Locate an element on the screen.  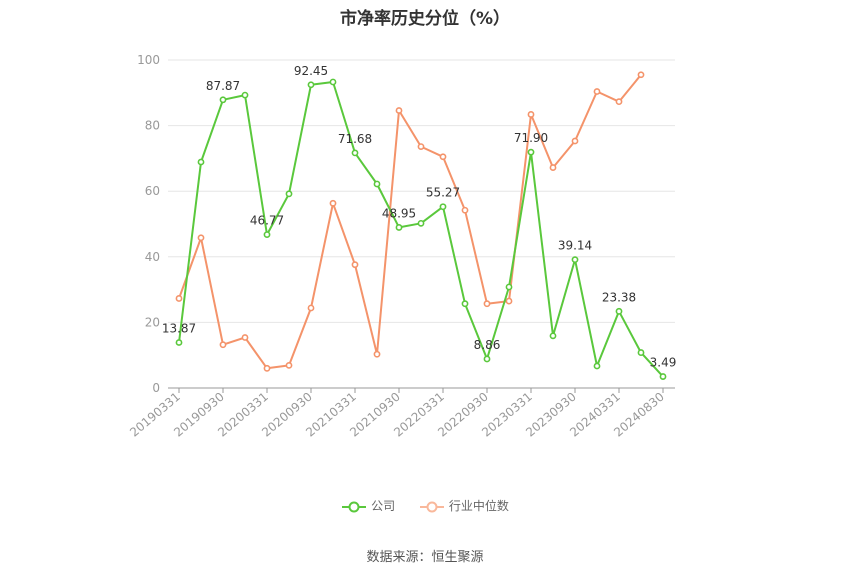
data-label: 46.77 is located at coordinates (267, 221).